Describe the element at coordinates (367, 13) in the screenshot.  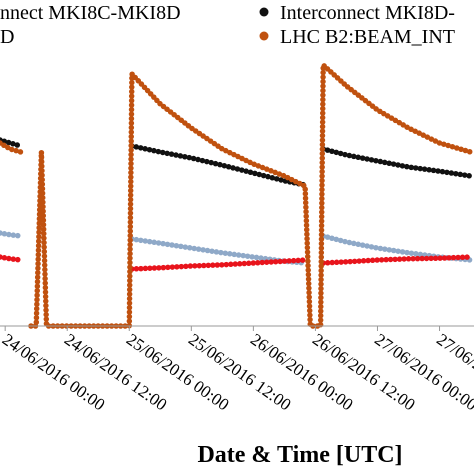
I see `legend-label: Interconnect MKI8D-` at that location.